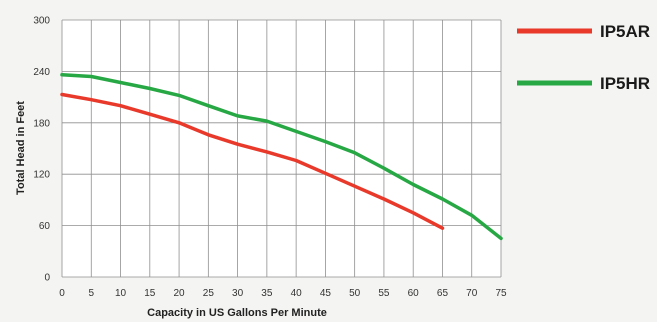  Describe the element at coordinates (47, 278) in the screenshot. I see `y-tick-label: 0` at that location.